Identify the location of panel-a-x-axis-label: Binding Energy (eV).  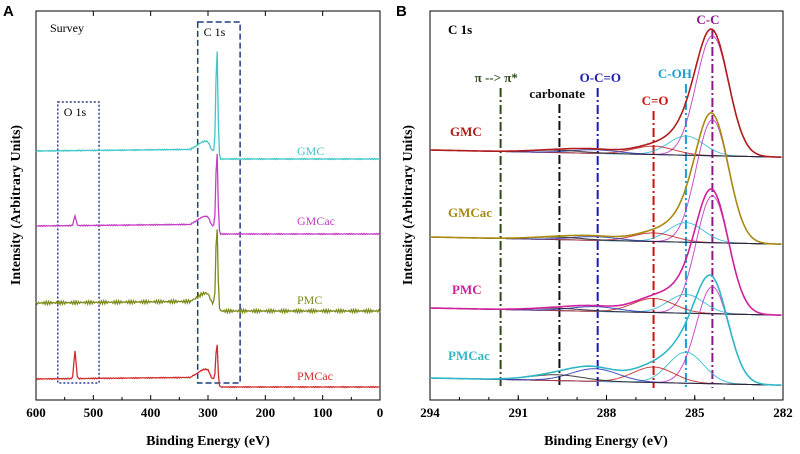
(208, 441).